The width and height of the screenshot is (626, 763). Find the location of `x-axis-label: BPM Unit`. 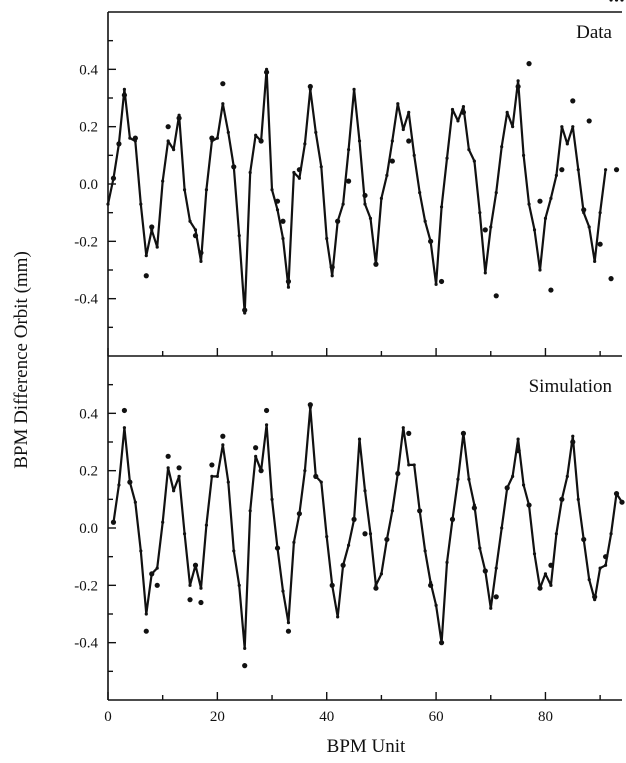

x-axis-label: BPM Unit is located at coordinates (366, 746).